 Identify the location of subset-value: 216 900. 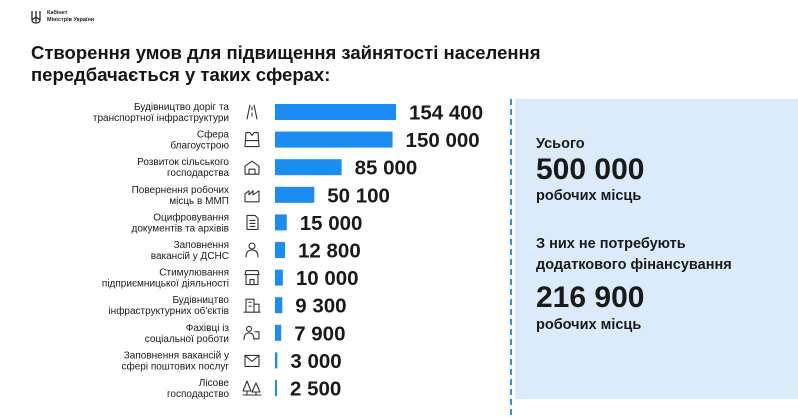
(590, 297).